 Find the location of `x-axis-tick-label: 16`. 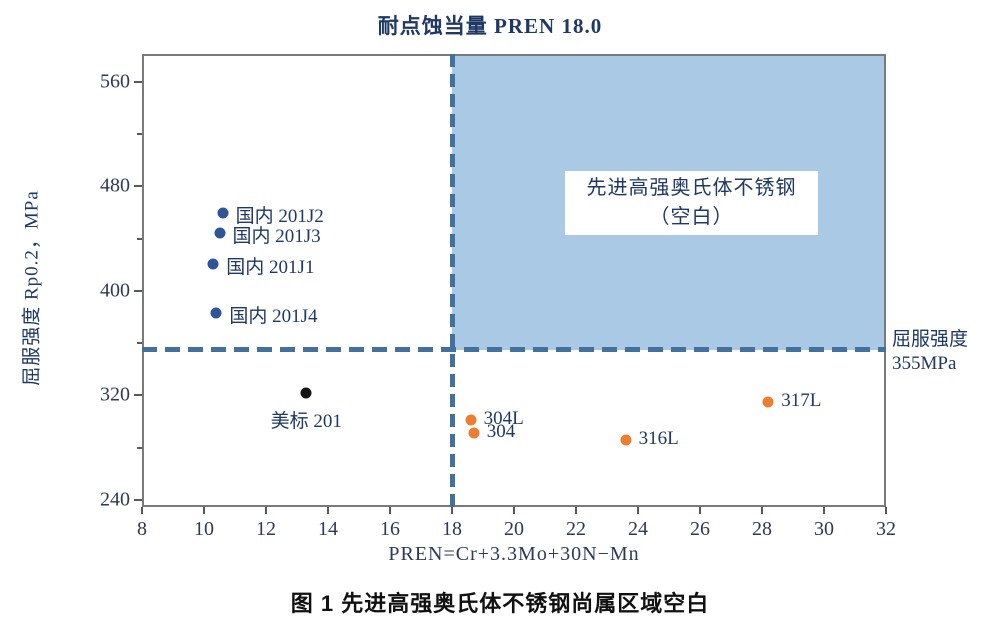

x-axis-tick-label: 16 is located at coordinates (390, 529).